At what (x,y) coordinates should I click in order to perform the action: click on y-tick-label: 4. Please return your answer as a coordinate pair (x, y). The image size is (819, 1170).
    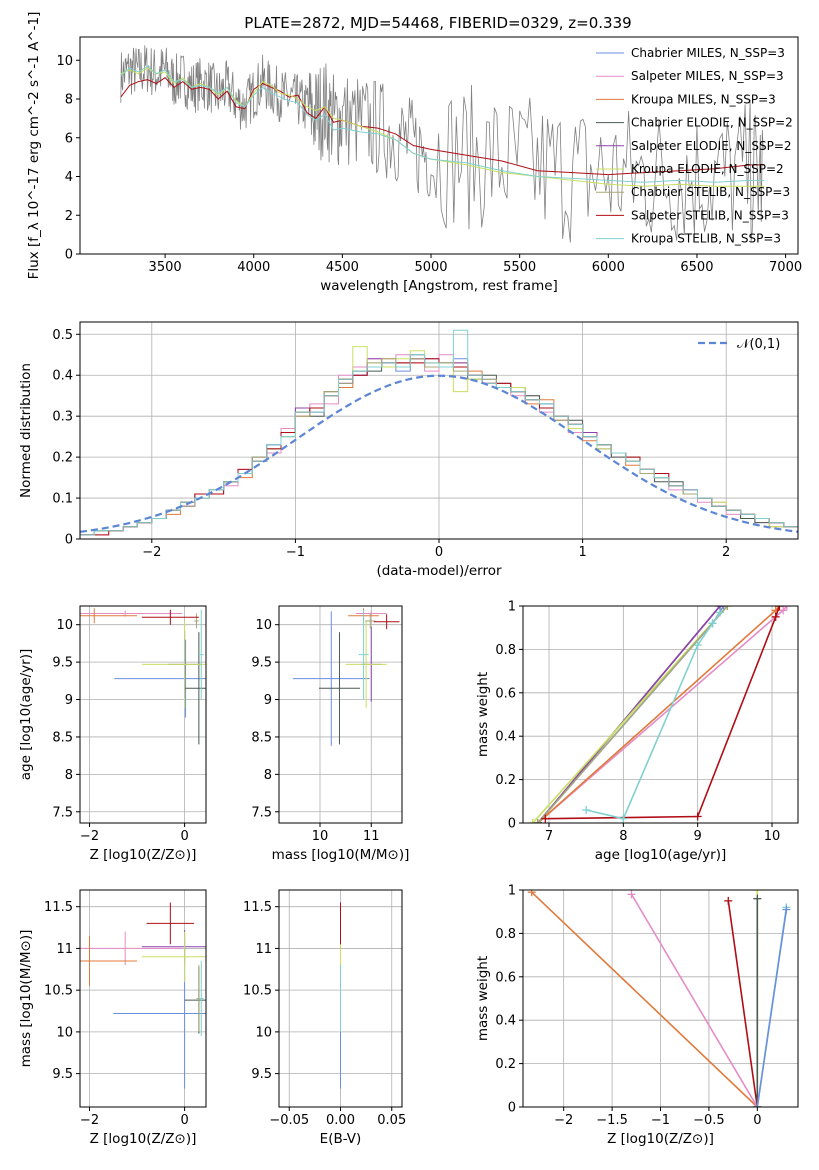
    Looking at the image, I should click on (69, 177).